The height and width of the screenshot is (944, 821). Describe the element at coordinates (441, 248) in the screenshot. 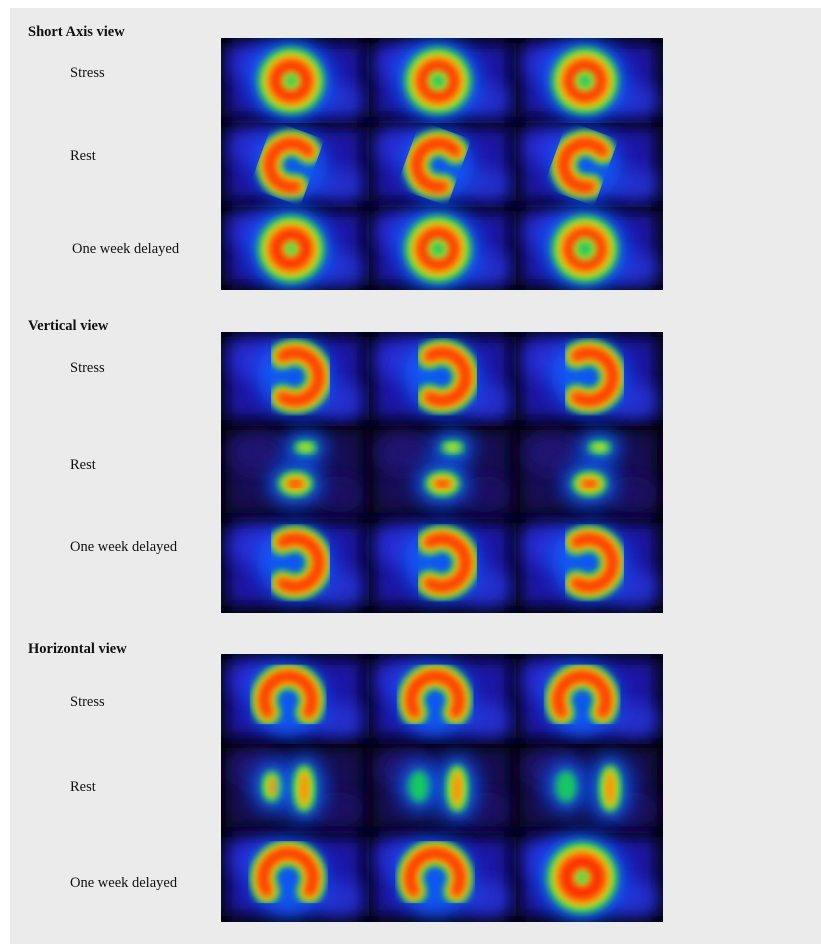

I see `short-axis-tile-r3-c2` at that location.